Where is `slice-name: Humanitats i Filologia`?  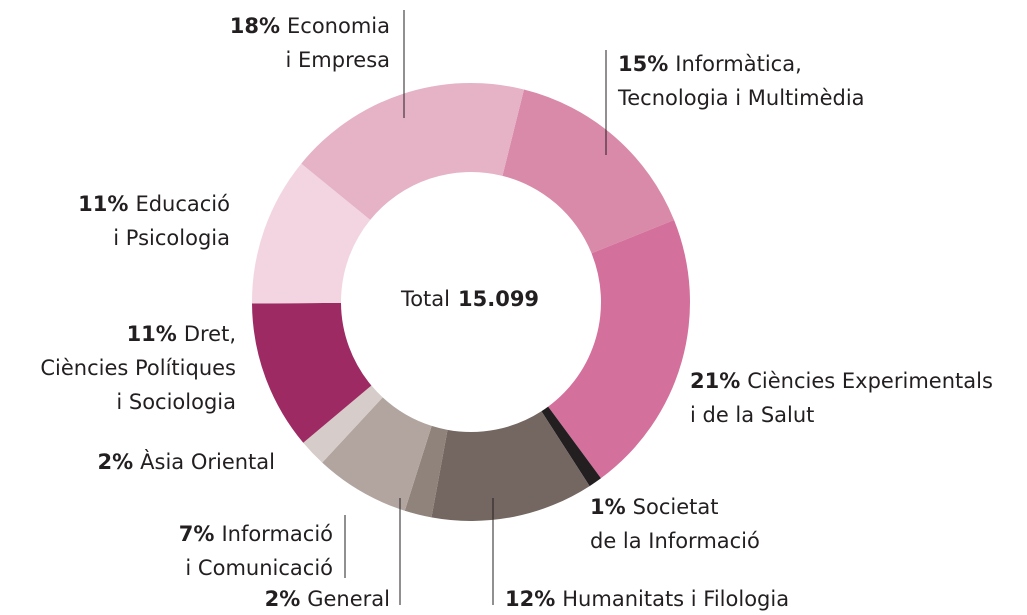
slice-name: Humanitats i Filologia is located at coordinates (675, 599).